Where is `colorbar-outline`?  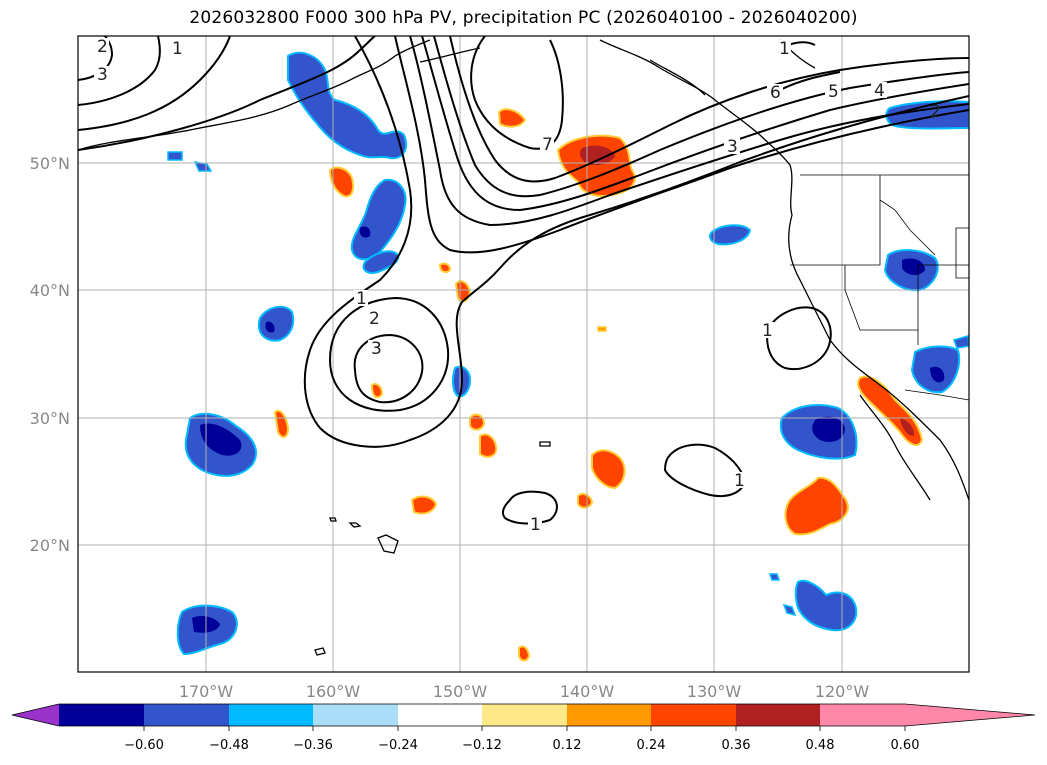 colorbar-outline is located at coordinates (523, 715).